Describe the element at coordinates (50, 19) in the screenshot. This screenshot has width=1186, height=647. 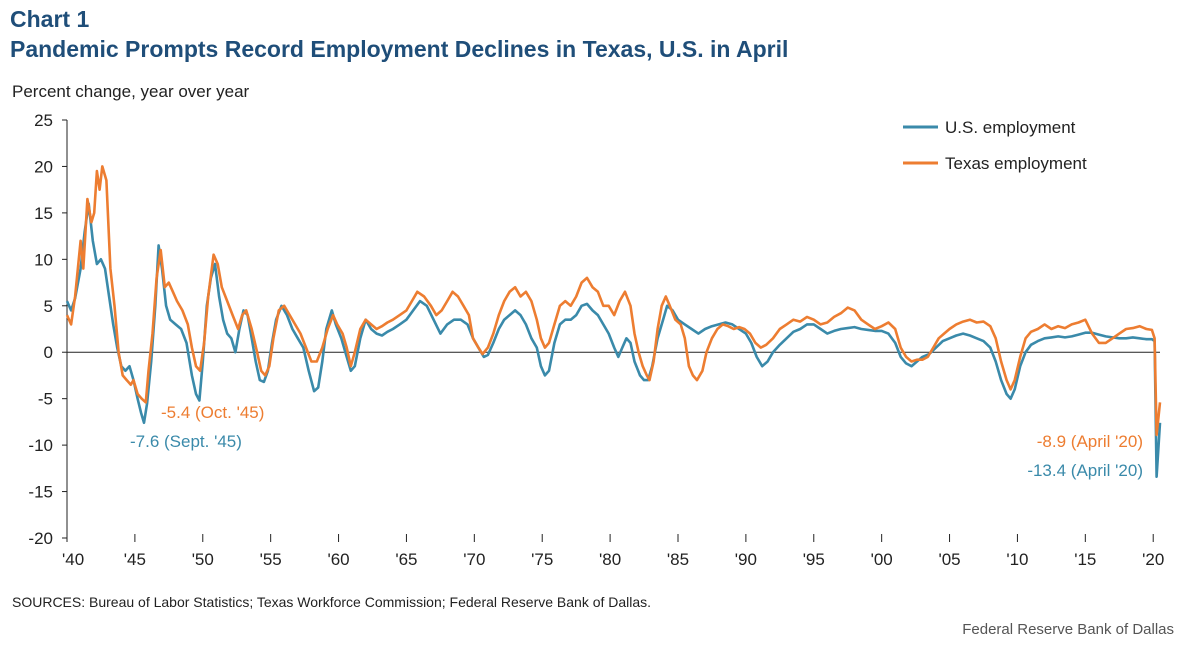
I see `chart-number: Chart 1` at that location.